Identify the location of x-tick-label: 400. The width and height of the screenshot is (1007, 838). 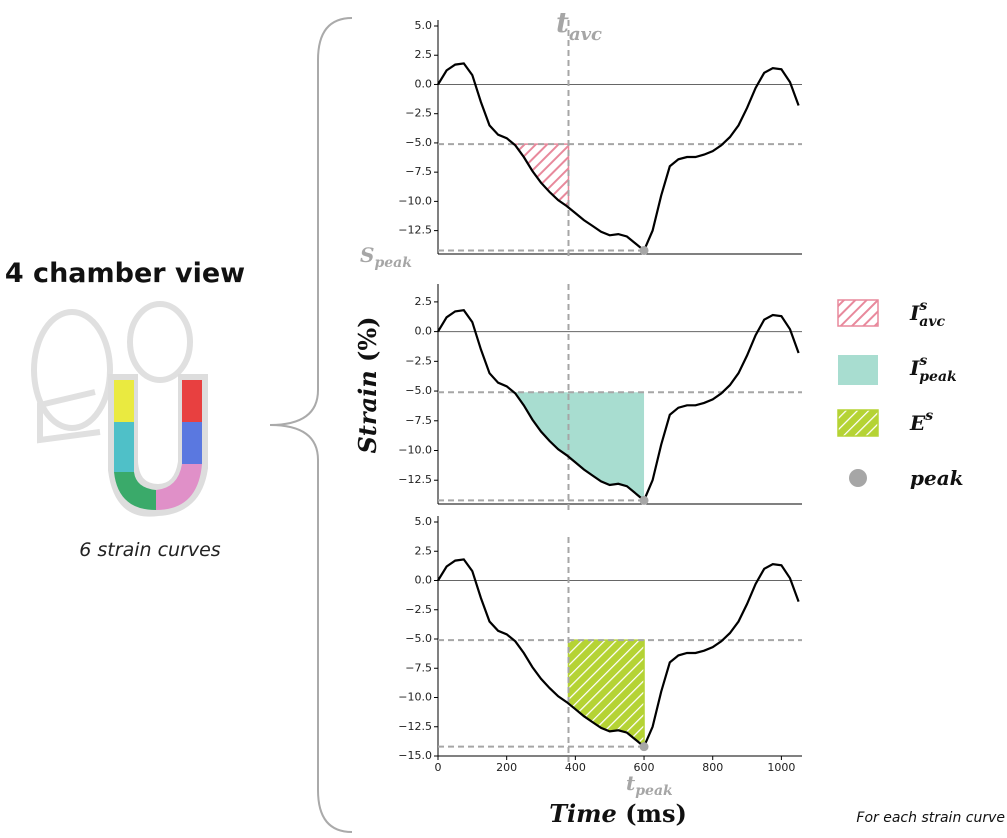
(575, 767).